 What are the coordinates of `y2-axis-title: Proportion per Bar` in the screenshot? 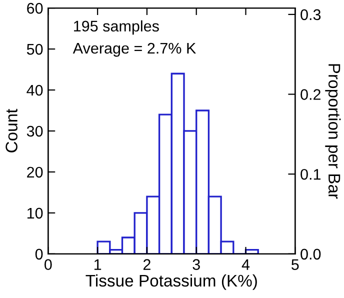 It's located at (333, 131).